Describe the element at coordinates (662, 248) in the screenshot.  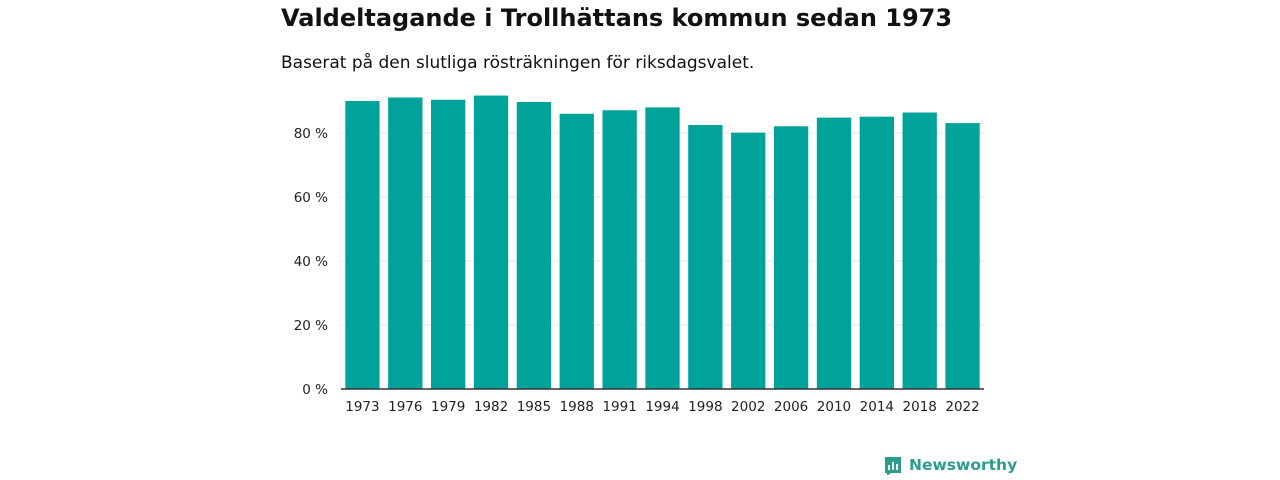
I see `bar-1994` at that location.